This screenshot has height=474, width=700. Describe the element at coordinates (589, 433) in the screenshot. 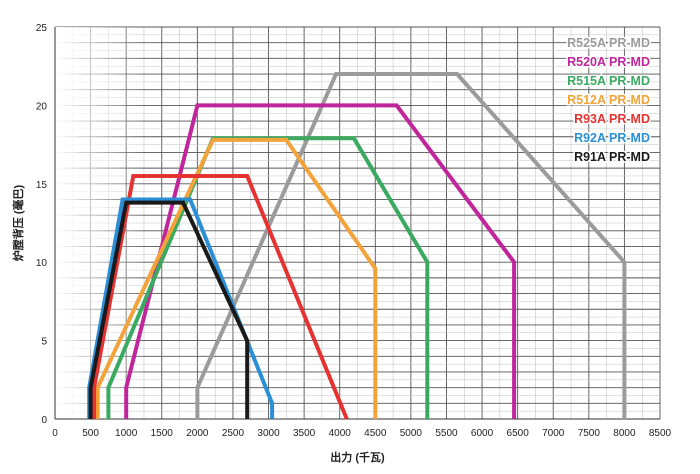

I see `x-tick-label: 7500` at that location.